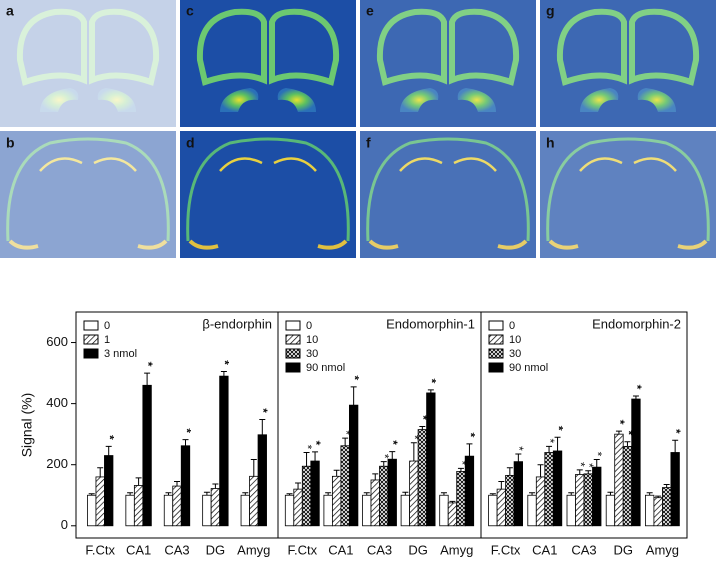  What do you see at coordinates (636, 323) in the screenshot?
I see `panel-title: Endomorphin-2` at bounding box center [636, 323].